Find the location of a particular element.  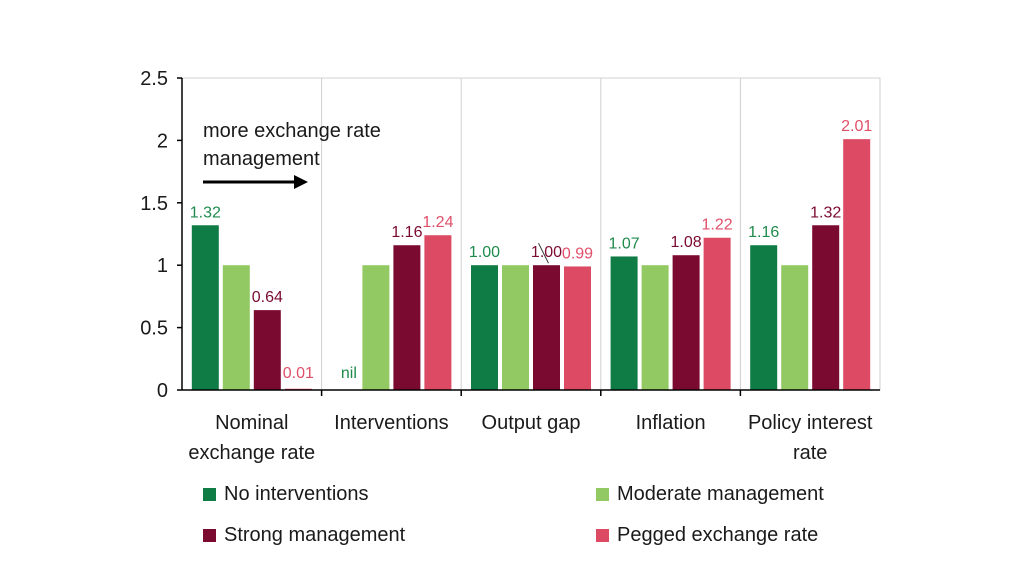

legend-label: No interventions is located at coordinates (296, 494).